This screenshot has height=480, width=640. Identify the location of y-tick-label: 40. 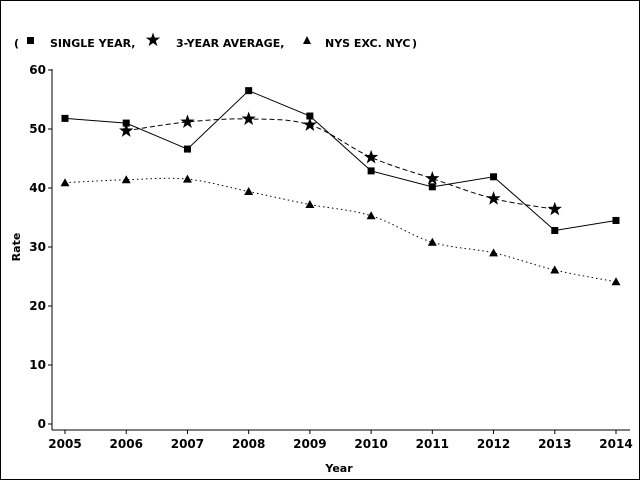
(37, 188).